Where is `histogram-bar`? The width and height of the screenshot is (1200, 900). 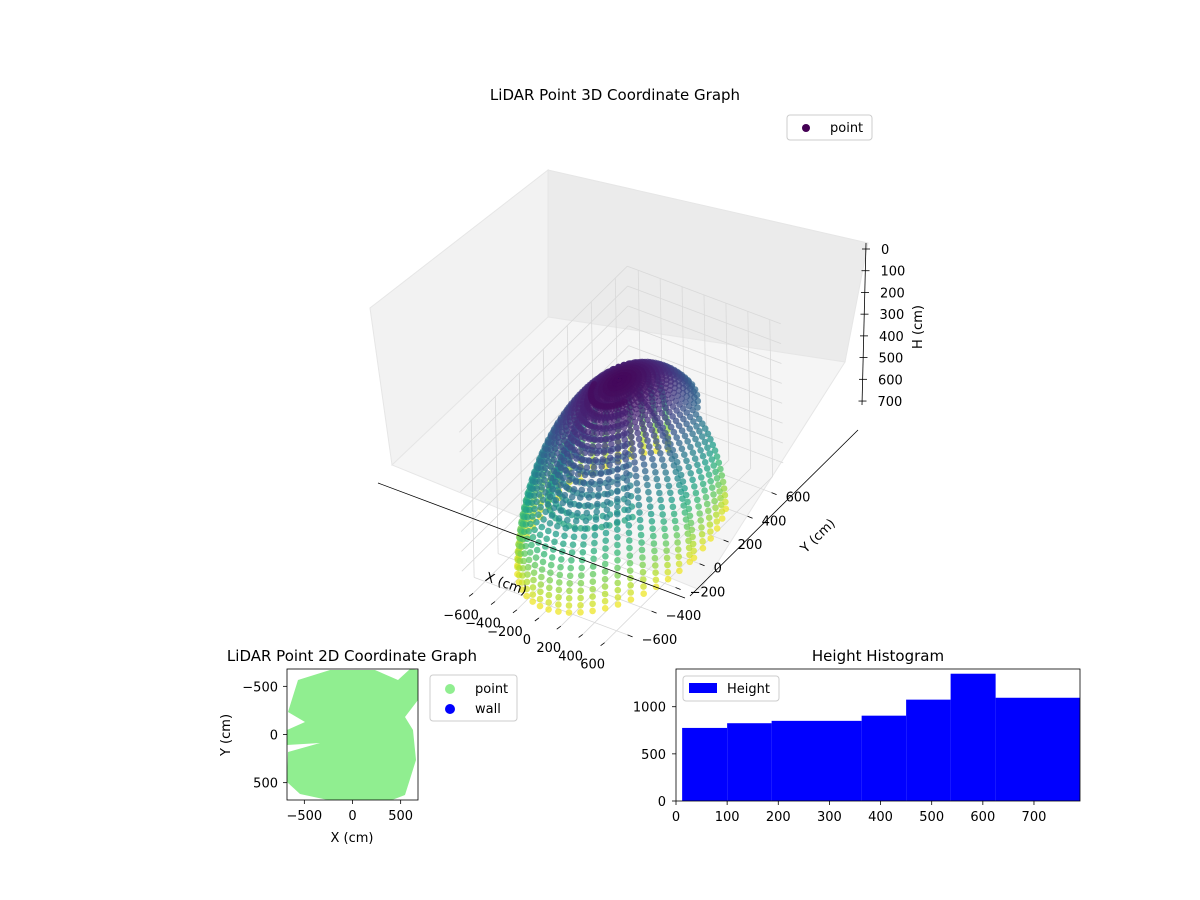 histogram-bar is located at coordinates (884, 758).